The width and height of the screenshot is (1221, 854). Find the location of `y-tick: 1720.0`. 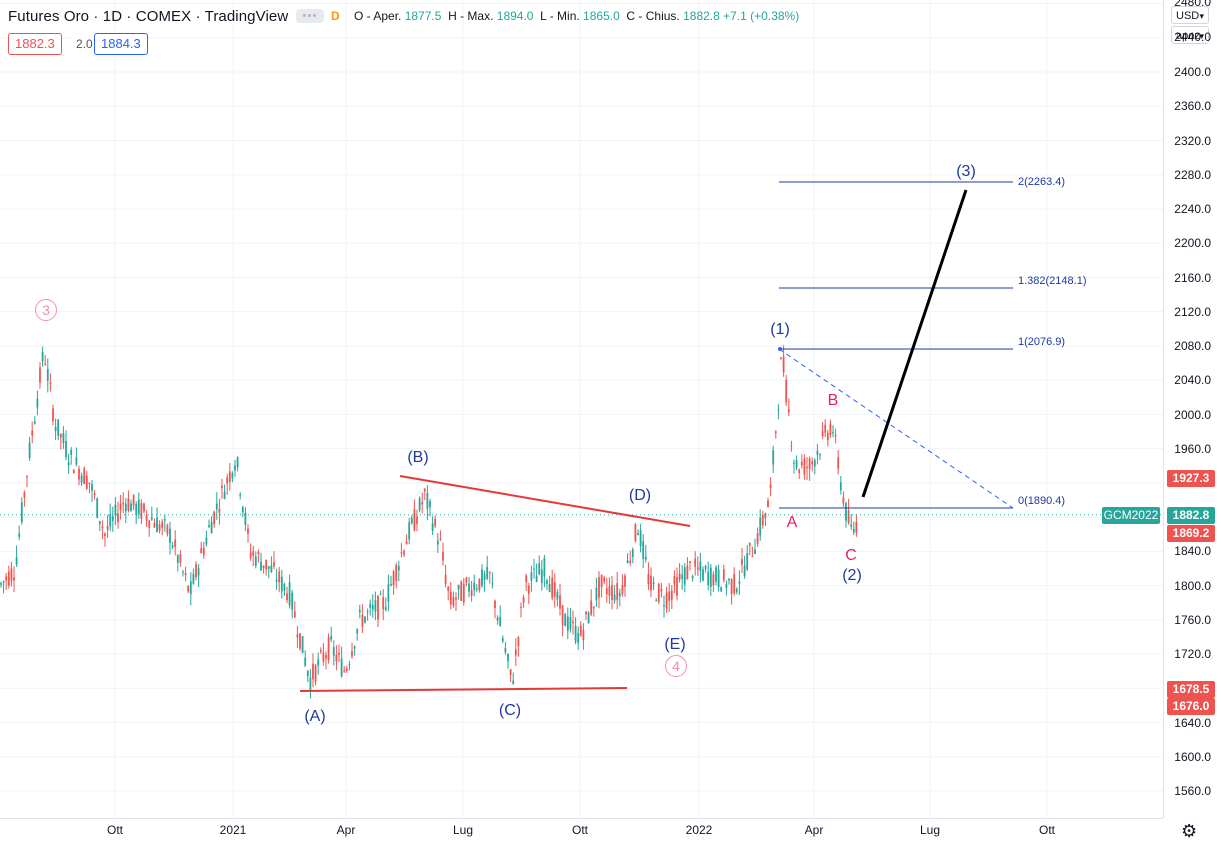

y-tick: 1720.0 is located at coordinates (1192, 654).